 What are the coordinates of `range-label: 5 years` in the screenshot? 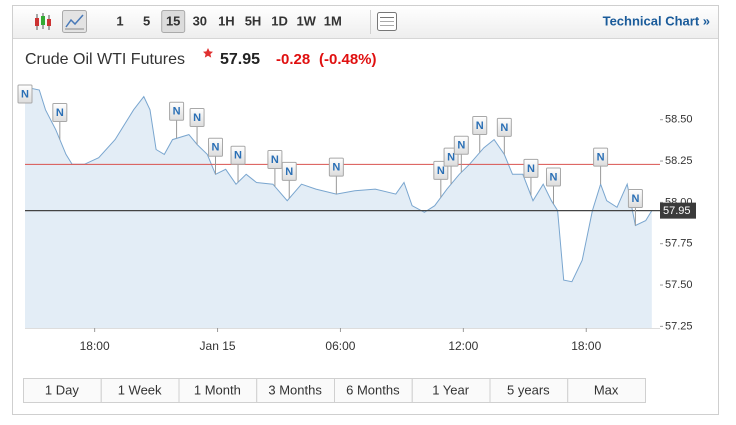 It's located at (528, 389).